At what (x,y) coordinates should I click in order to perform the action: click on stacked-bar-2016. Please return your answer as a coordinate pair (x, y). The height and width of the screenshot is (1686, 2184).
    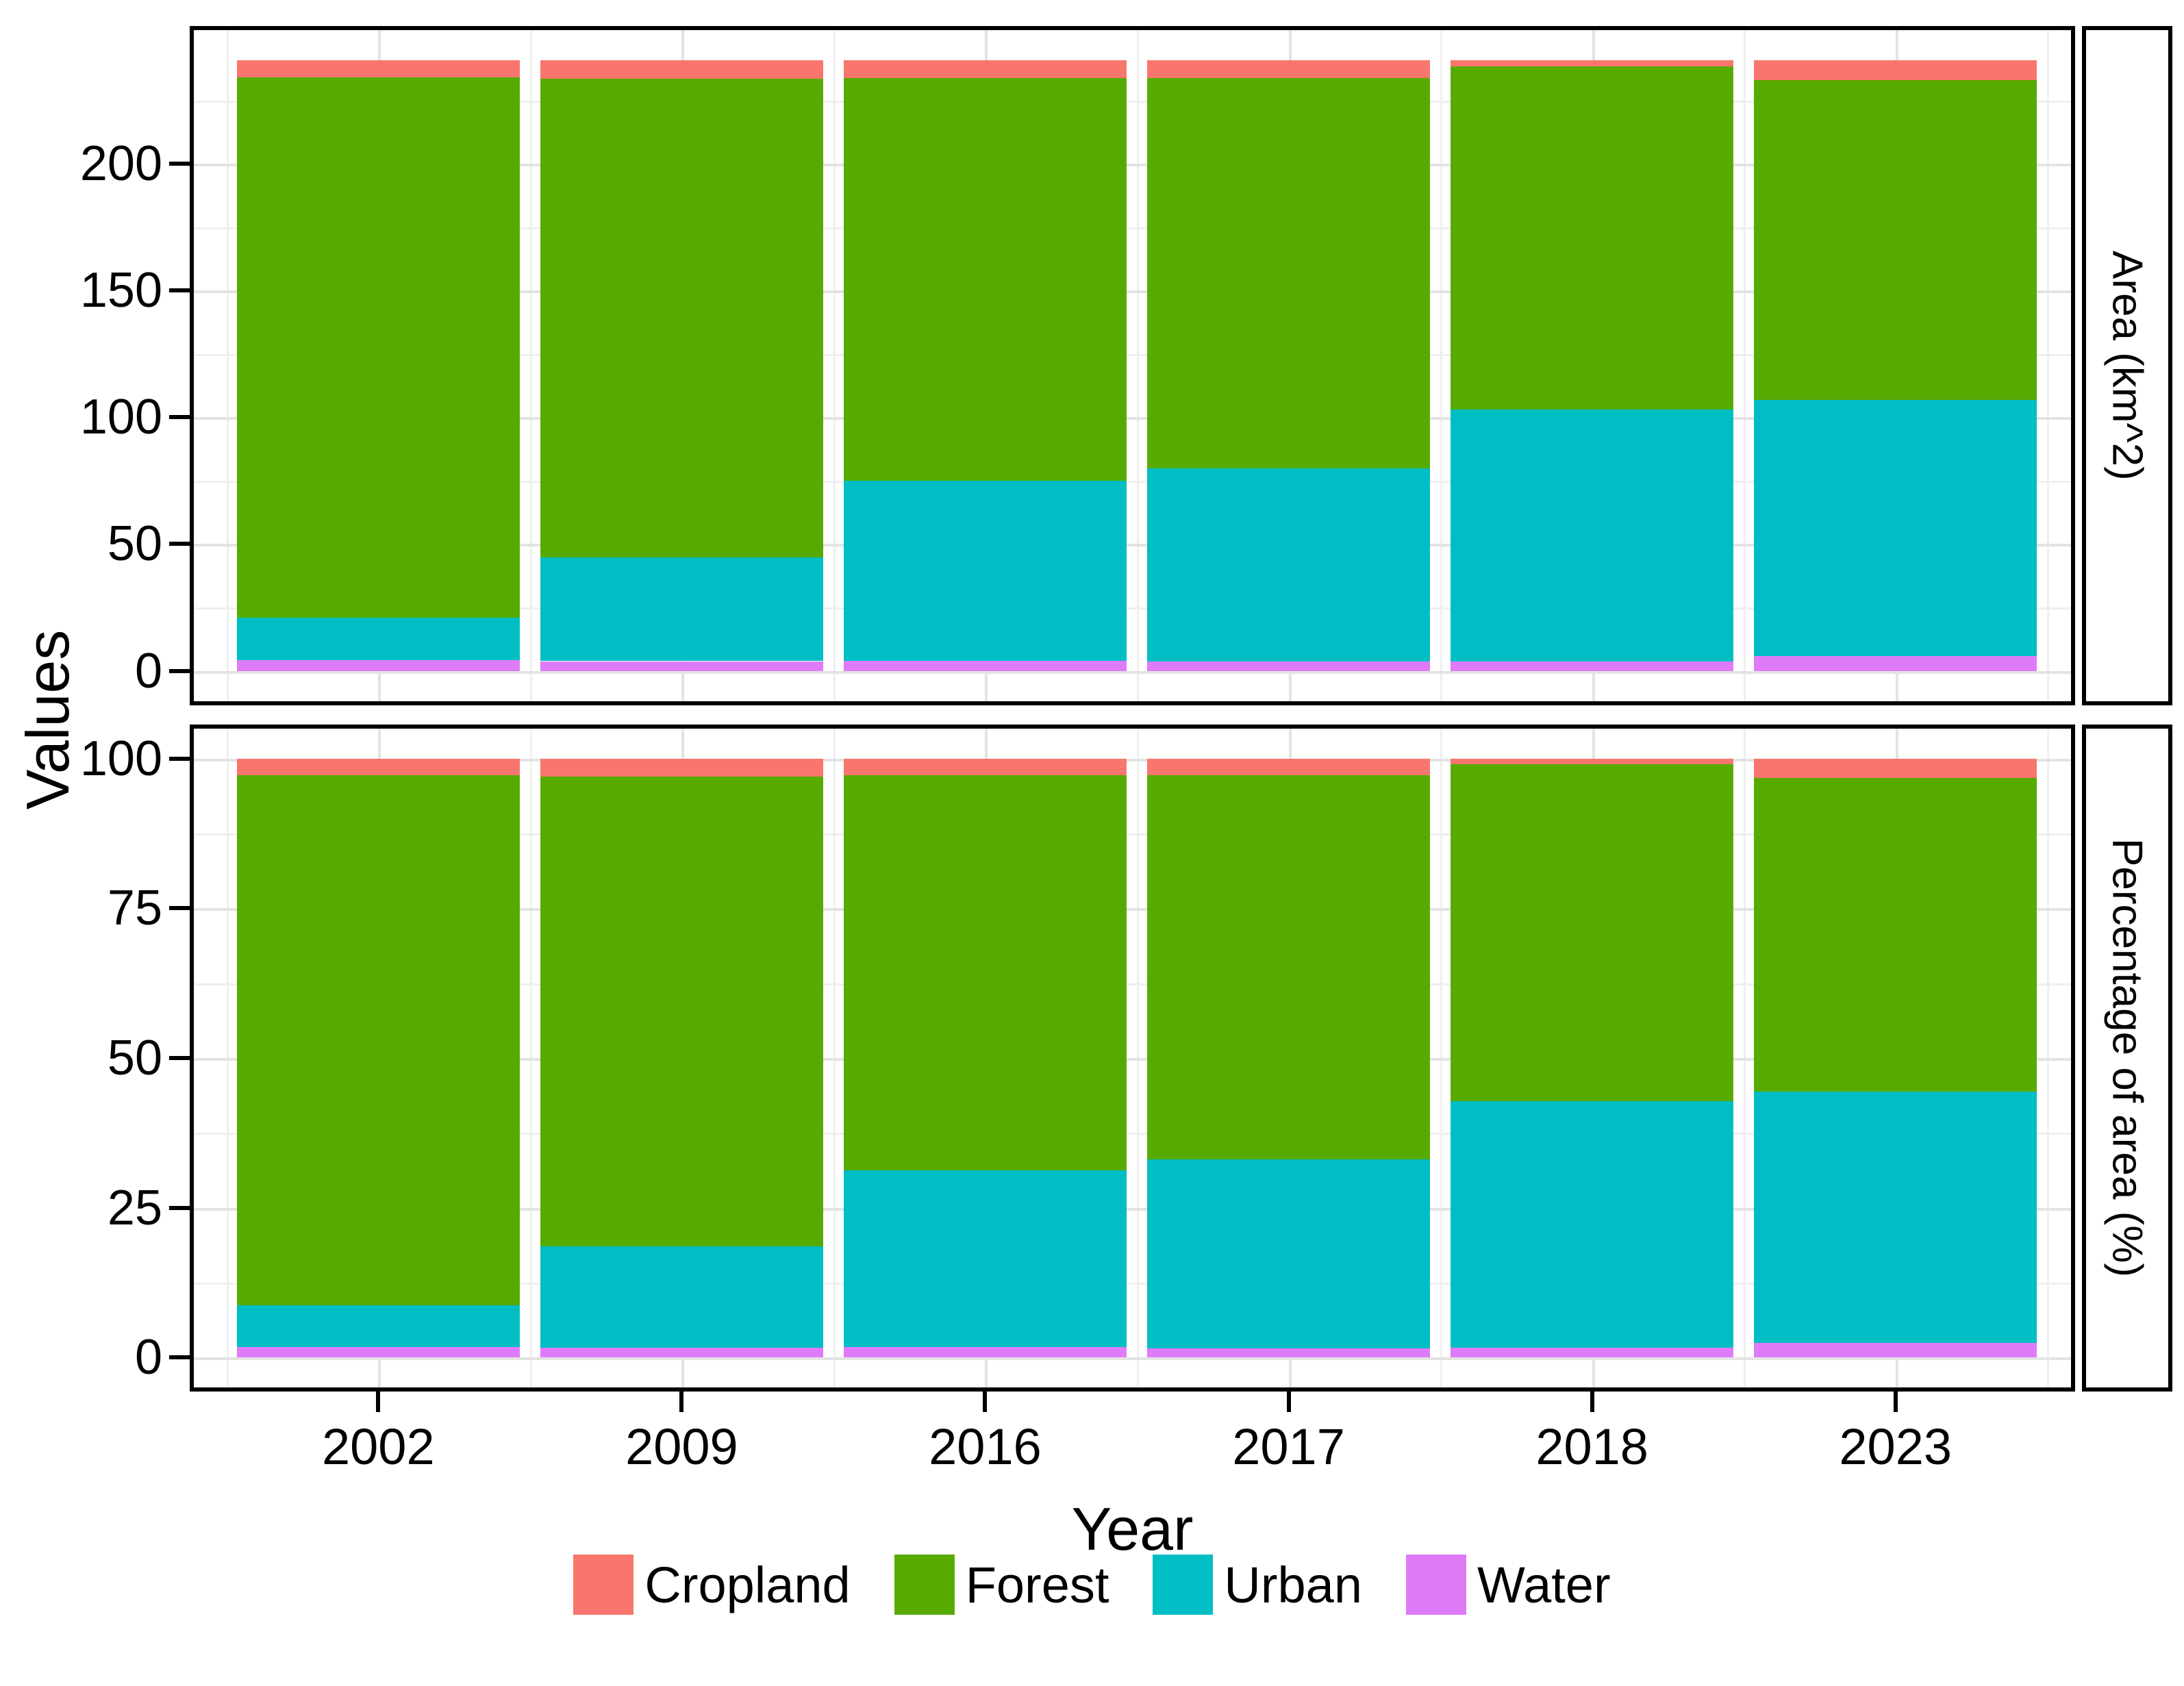
    Looking at the image, I should click on (985, 1058).